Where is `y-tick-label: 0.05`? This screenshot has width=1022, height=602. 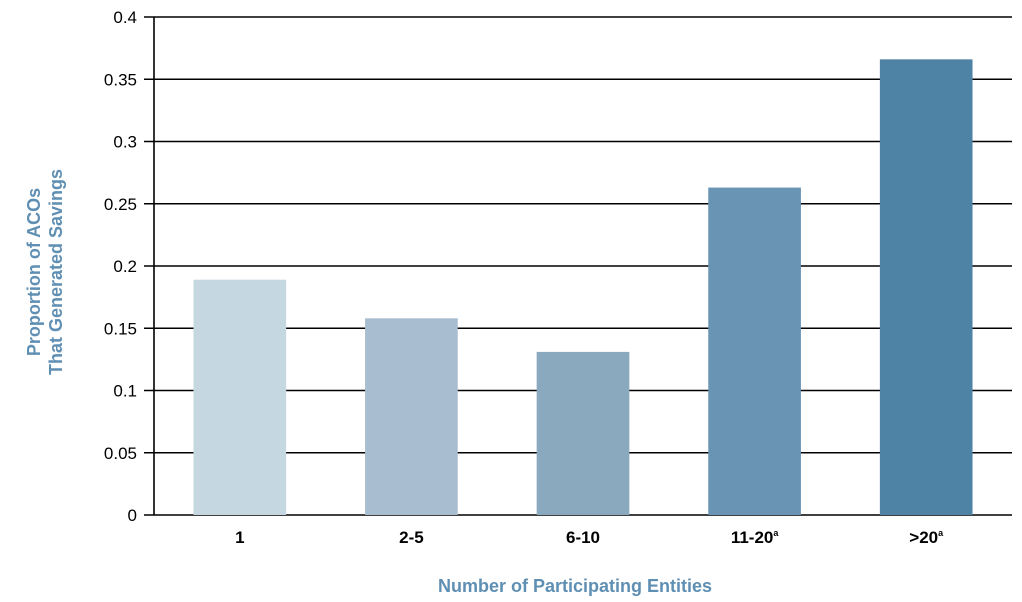 y-tick-label: 0.05 is located at coordinates (120, 453).